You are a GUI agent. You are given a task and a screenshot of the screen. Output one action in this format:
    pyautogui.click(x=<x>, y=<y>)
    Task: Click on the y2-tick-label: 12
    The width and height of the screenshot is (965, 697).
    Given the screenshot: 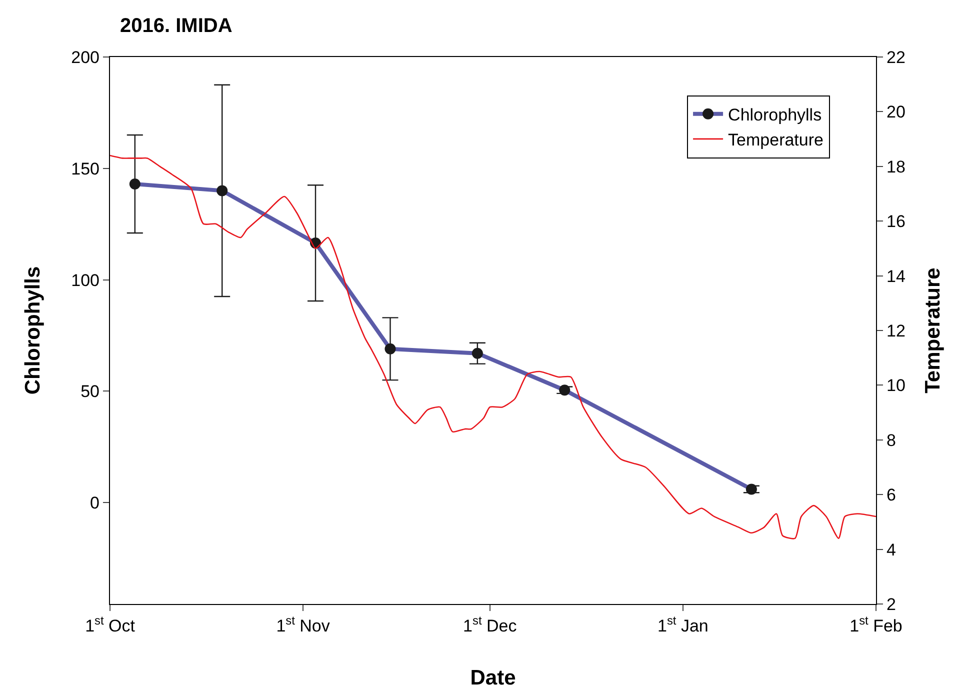 What is the action you would take?
    pyautogui.click(x=896, y=330)
    